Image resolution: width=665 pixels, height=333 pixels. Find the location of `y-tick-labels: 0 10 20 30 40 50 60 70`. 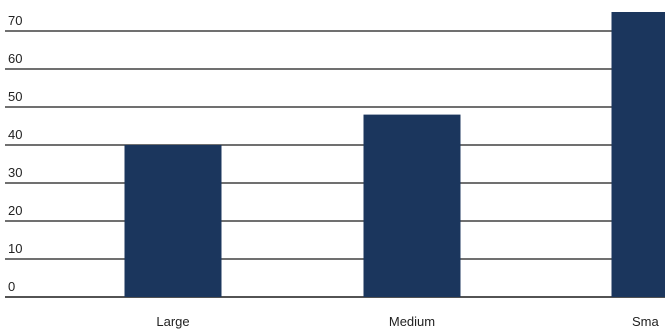

y-tick-labels: 0 10 20 30 40 50 60 70 is located at coordinates (15, 153).